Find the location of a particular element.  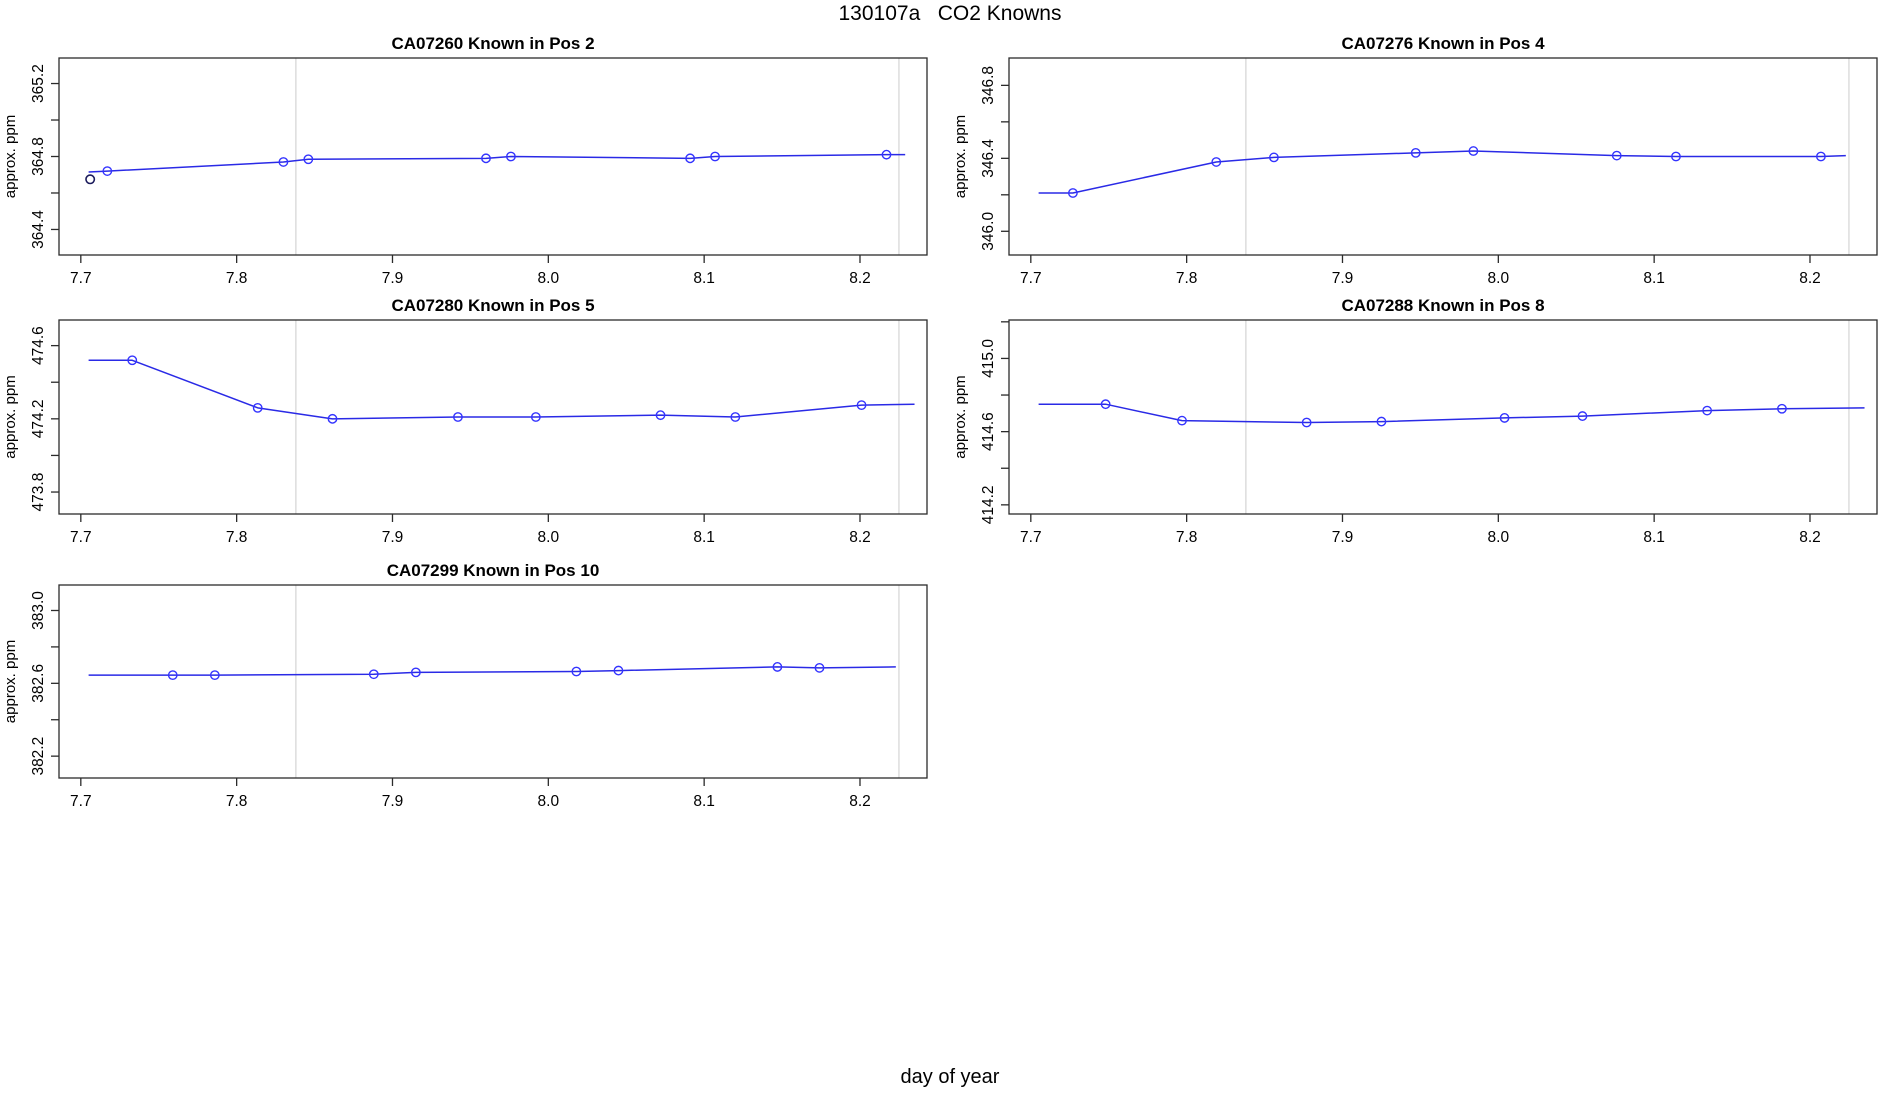

subplot-title: CA07288 Known in Pos 8 is located at coordinates (1442, 305).